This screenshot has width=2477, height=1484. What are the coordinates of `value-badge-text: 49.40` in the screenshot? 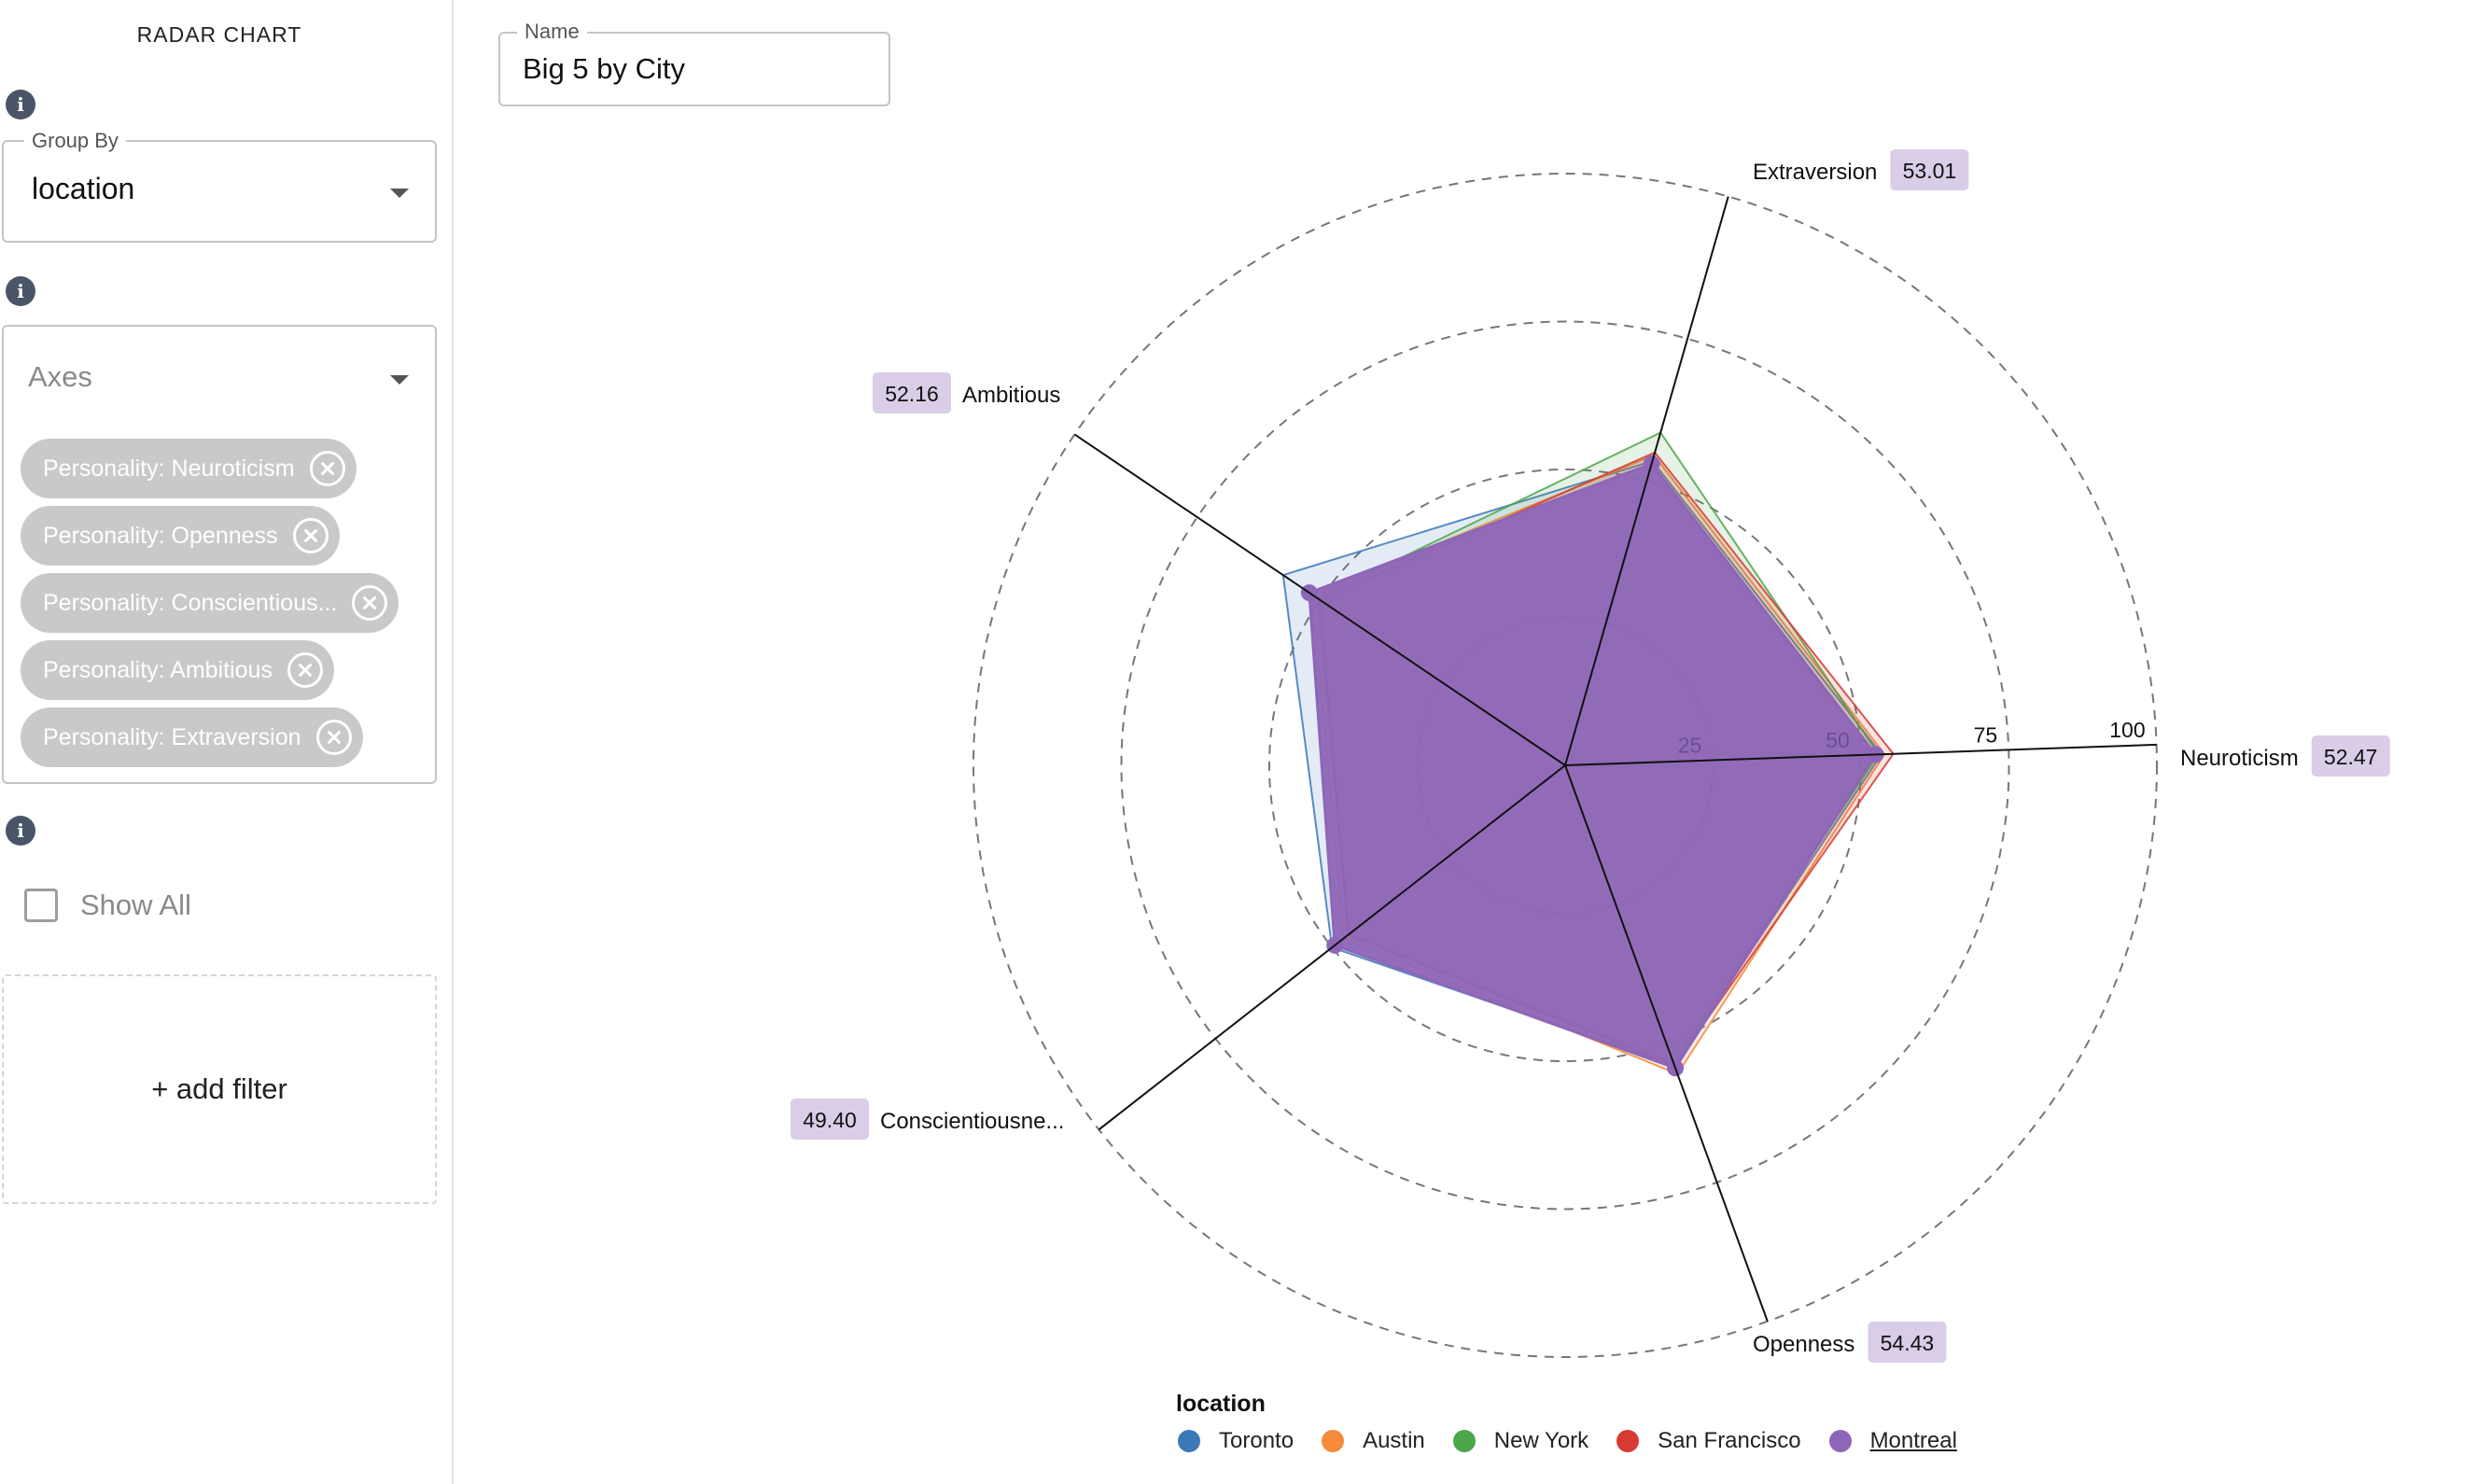 It's located at (830, 1120).